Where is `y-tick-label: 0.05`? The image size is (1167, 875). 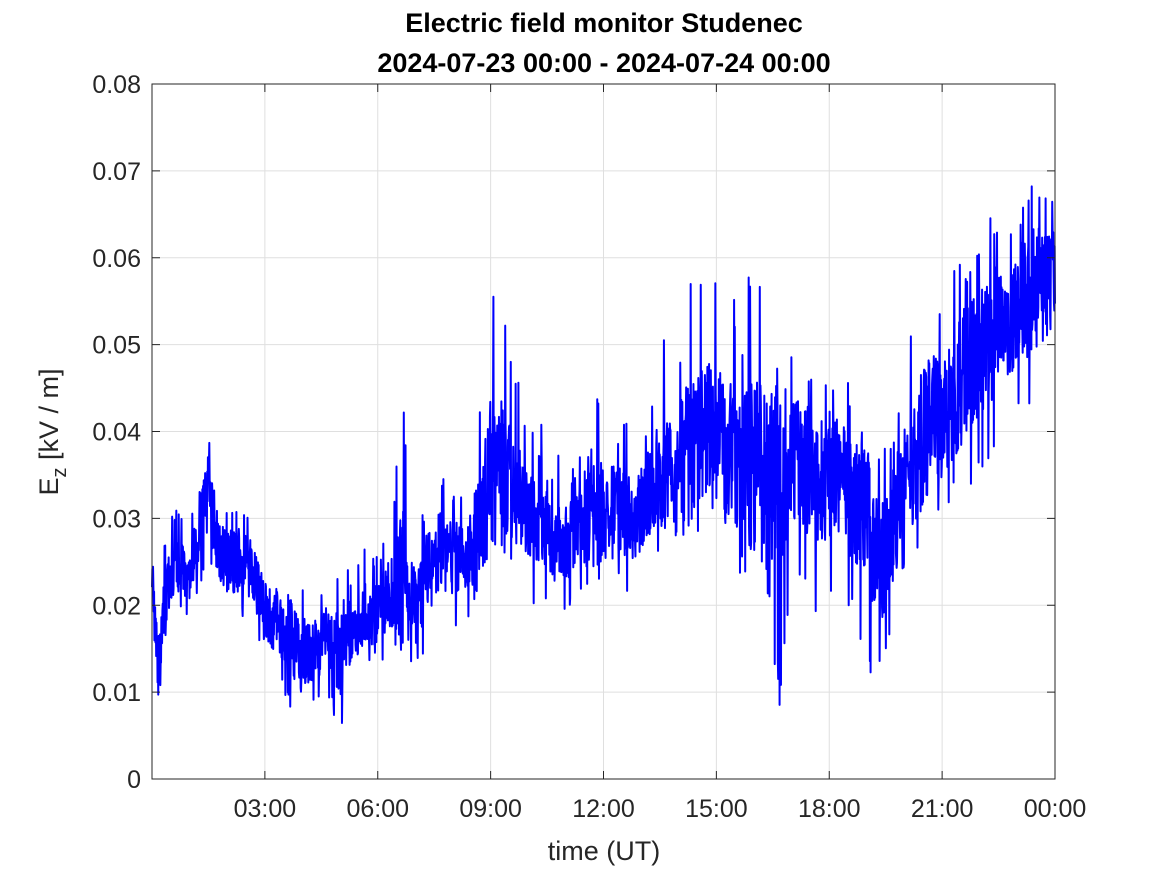 y-tick-label: 0.05 is located at coordinates (116, 346).